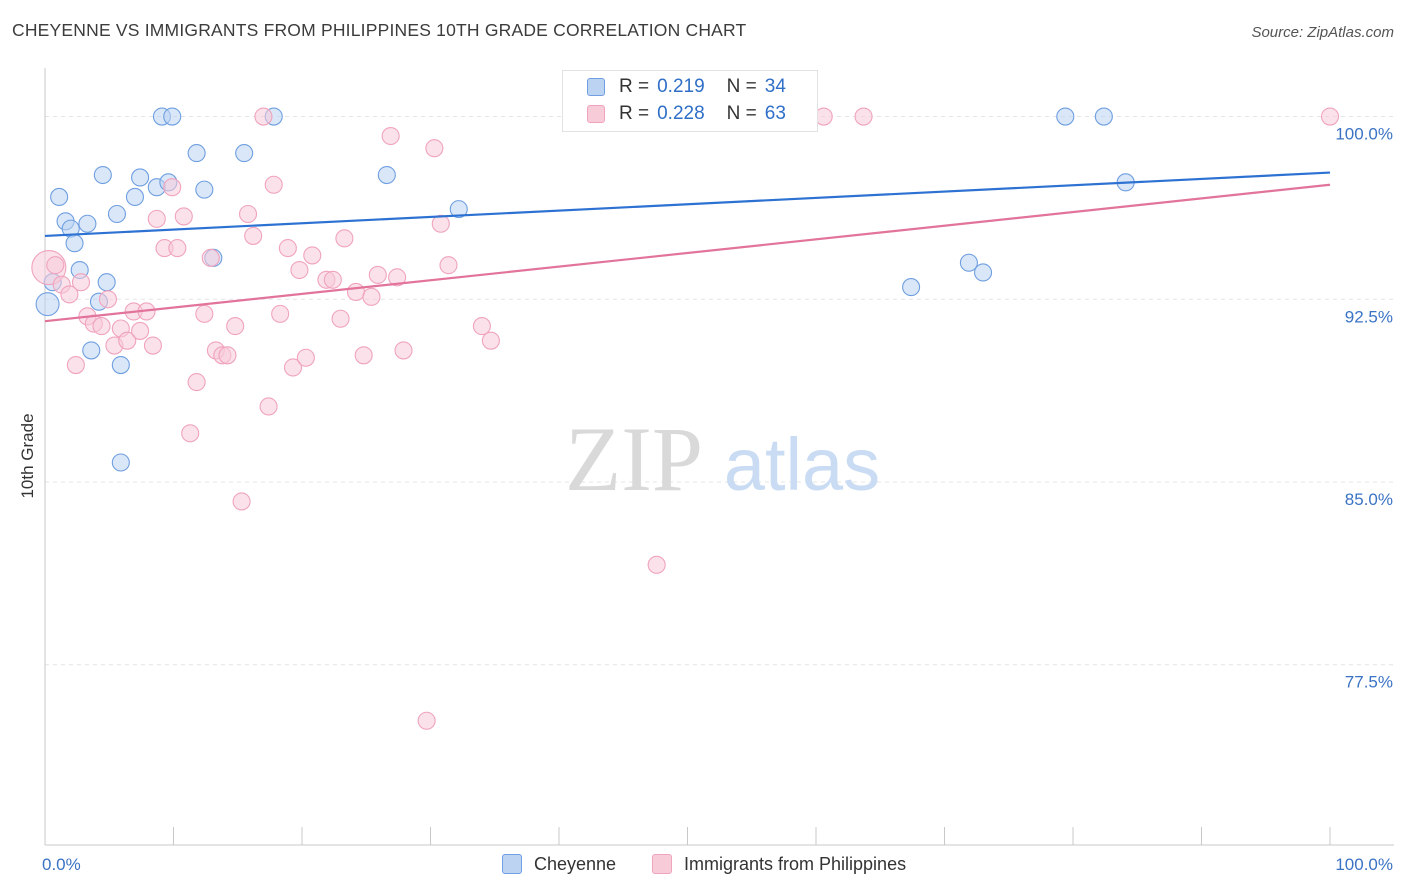  Describe the element at coordinates (1369, 682) in the screenshot. I see `y-tick-label: 77.5%` at that location.